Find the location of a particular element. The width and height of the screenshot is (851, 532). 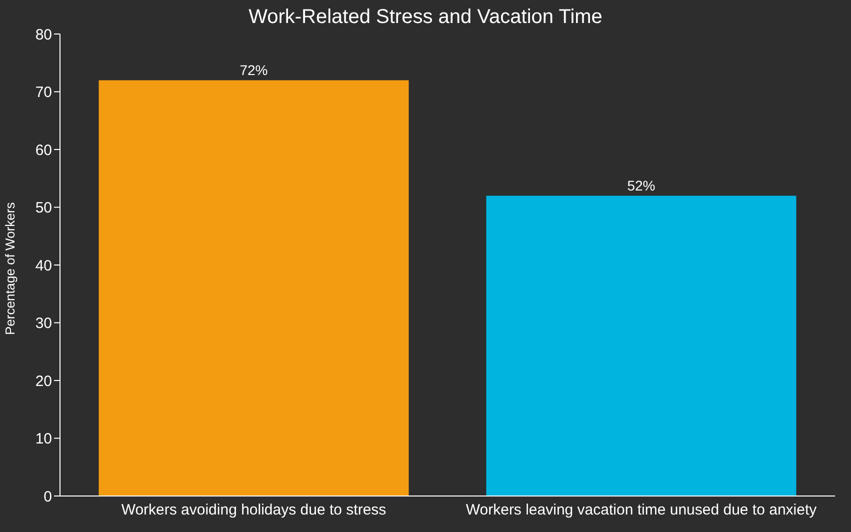

x-tick-label: Workers leaving vacation time unused due to anxiety is located at coordinates (642, 510).